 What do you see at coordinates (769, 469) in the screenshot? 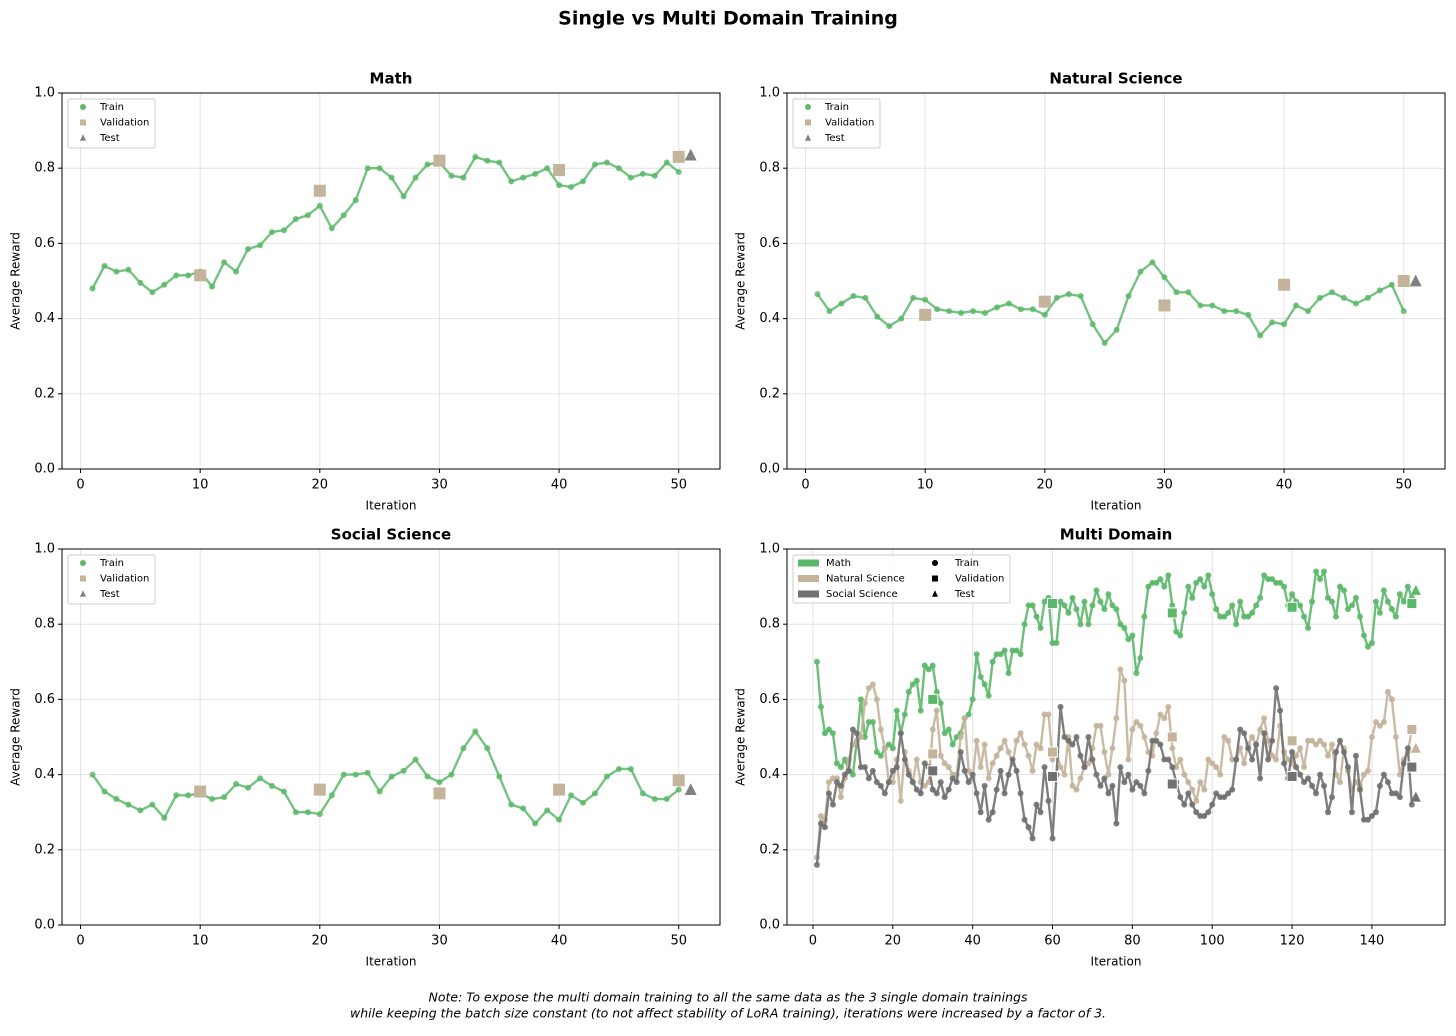
I see `y-tick-label: 0.0` at bounding box center [769, 469].